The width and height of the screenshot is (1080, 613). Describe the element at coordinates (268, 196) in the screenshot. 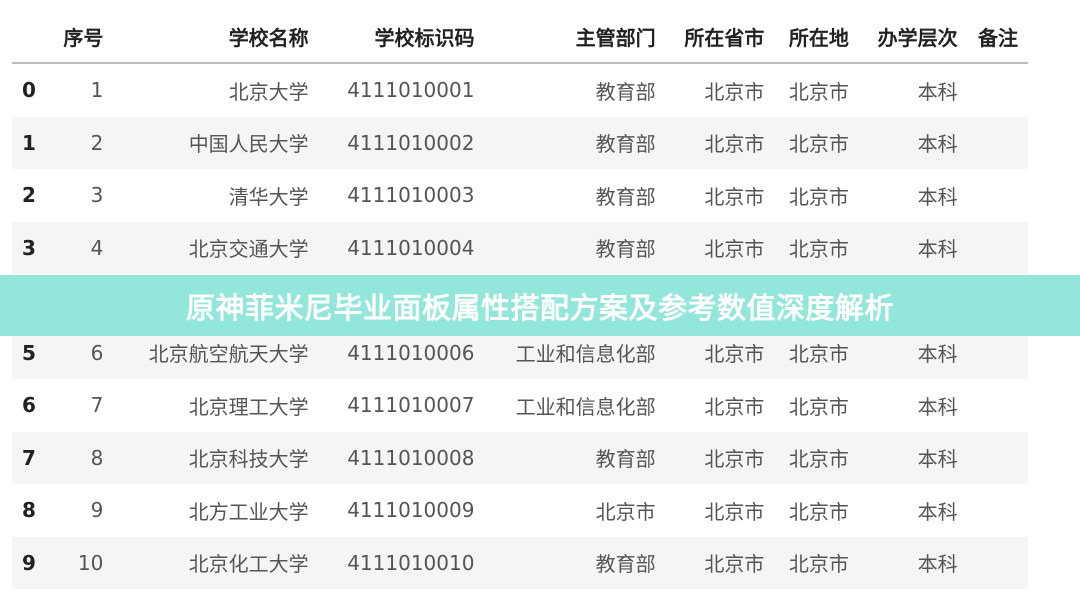

I see `table-cell: 清华大学` at that location.